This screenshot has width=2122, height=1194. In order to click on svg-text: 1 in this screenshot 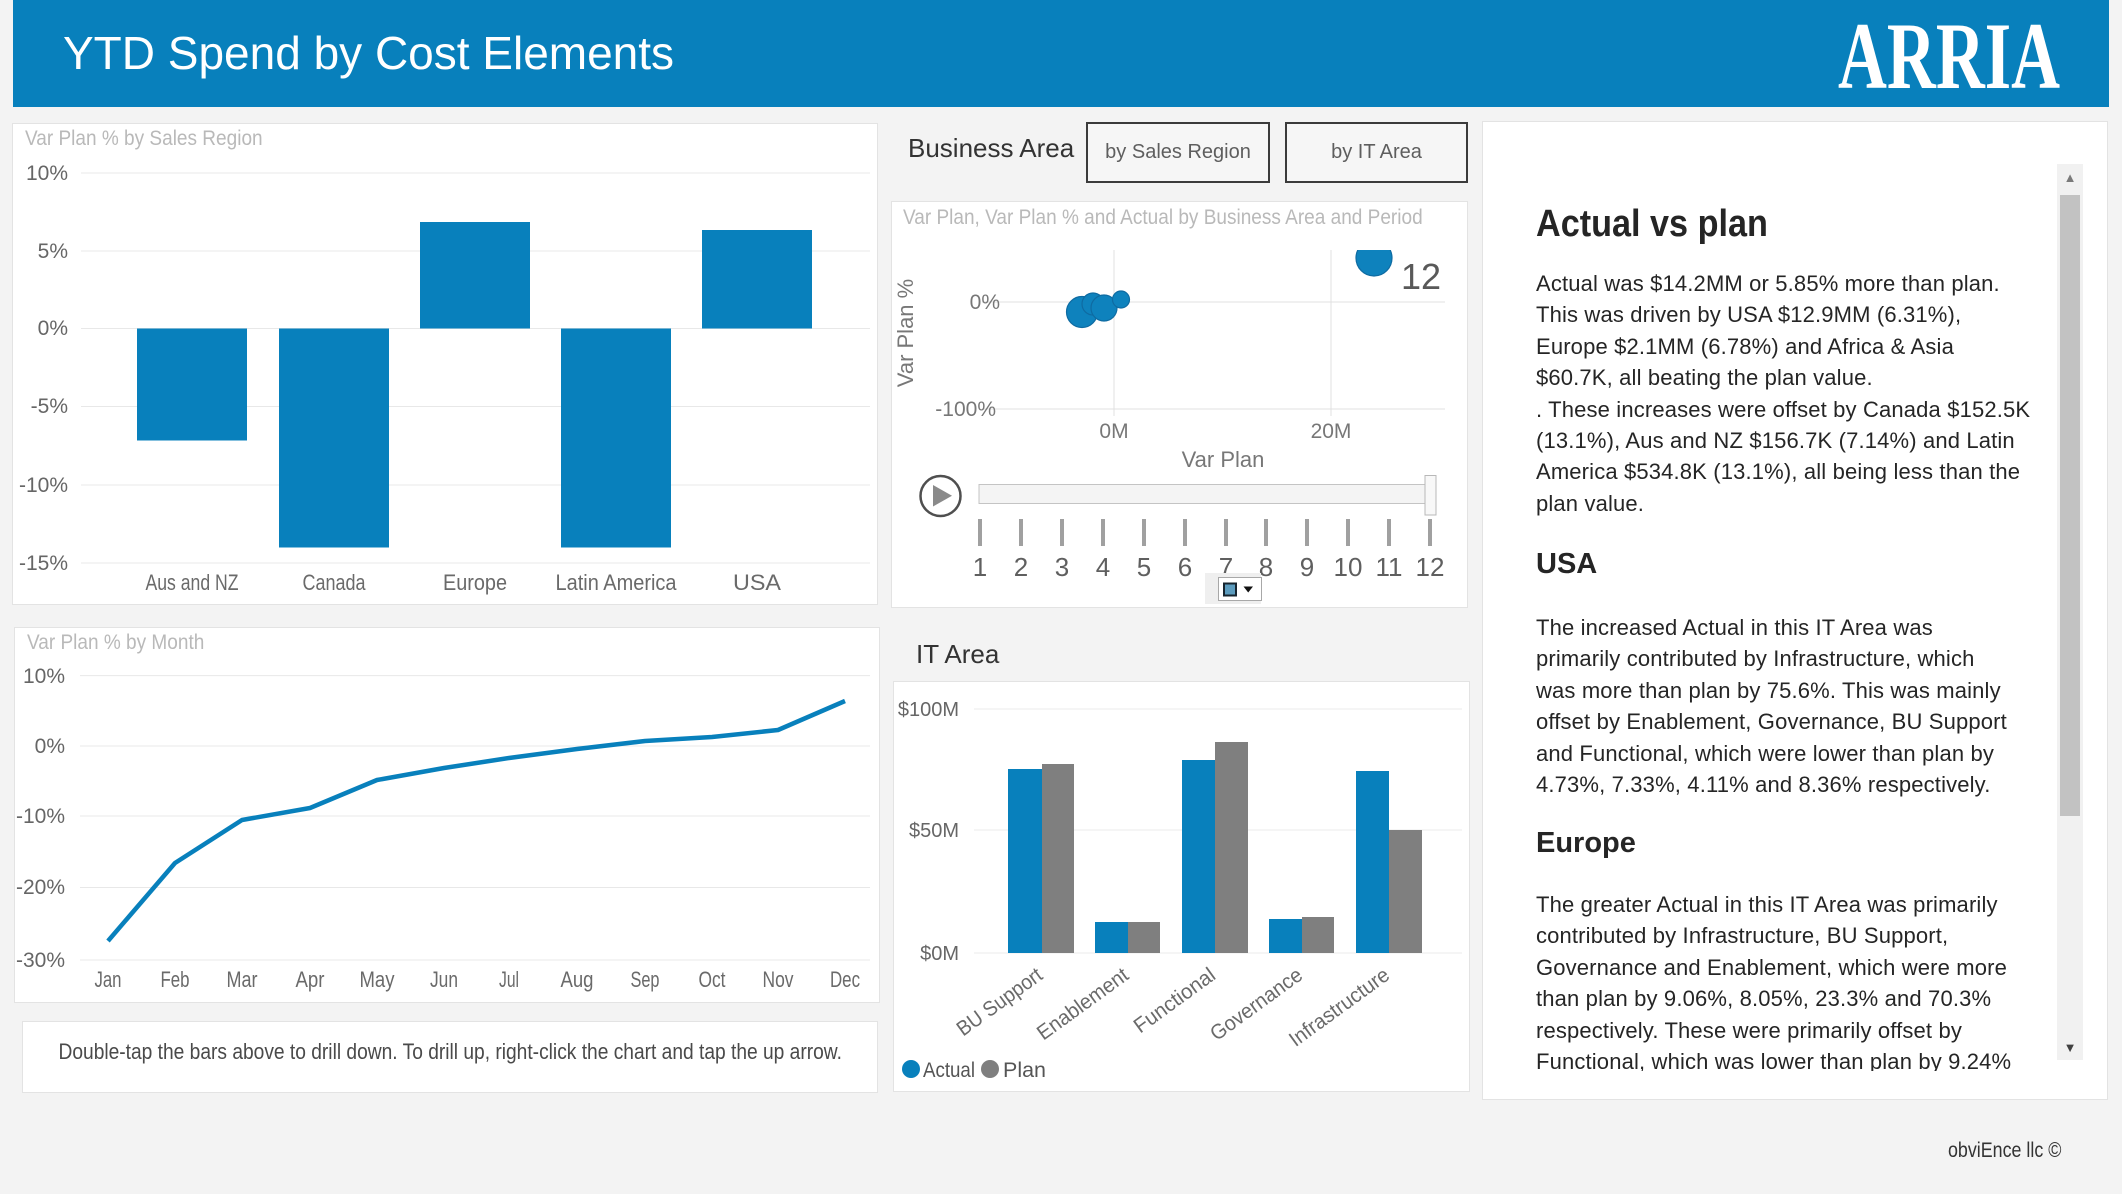, I will do `click(980, 567)`.